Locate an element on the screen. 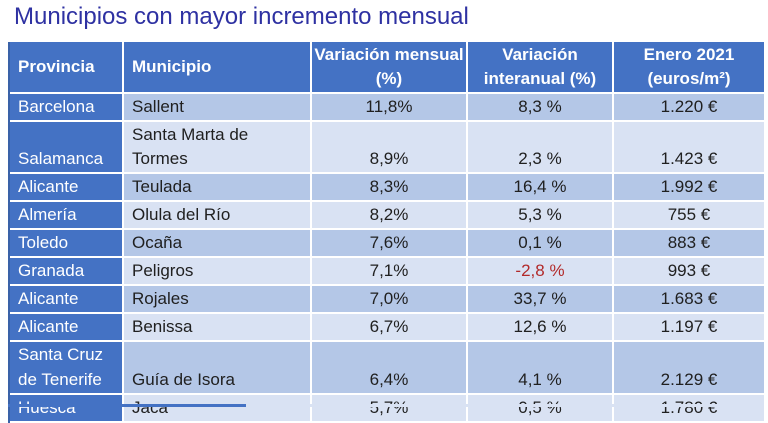 The height and width of the screenshot is (423, 768). table-row: Barcelona Sallent 11,8% 8,3 % 1.220 € is located at coordinates (387, 108).